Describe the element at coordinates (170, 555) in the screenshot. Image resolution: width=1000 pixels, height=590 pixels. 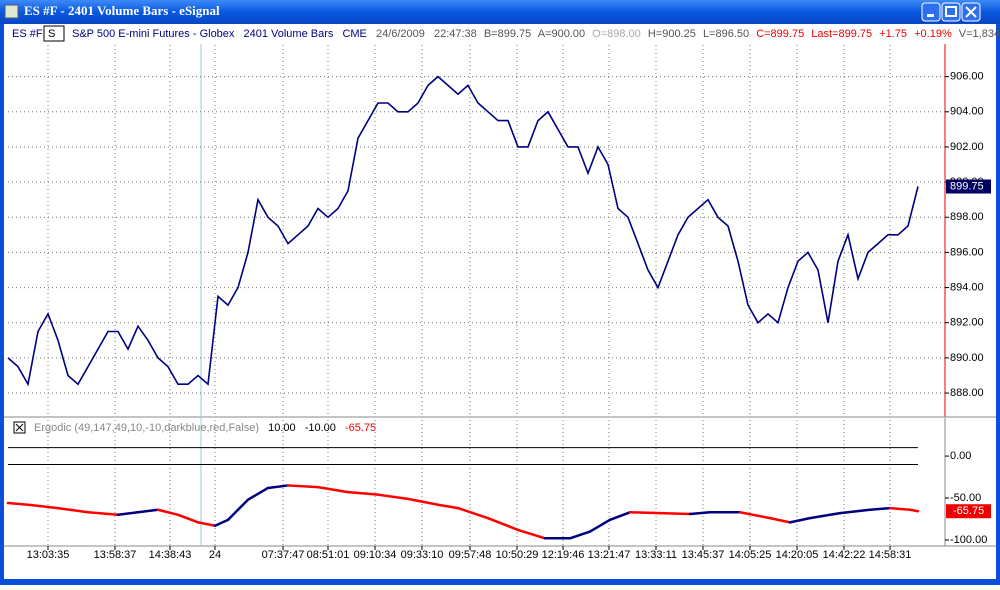
I see `x-tick-label: 14:38:43` at that location.